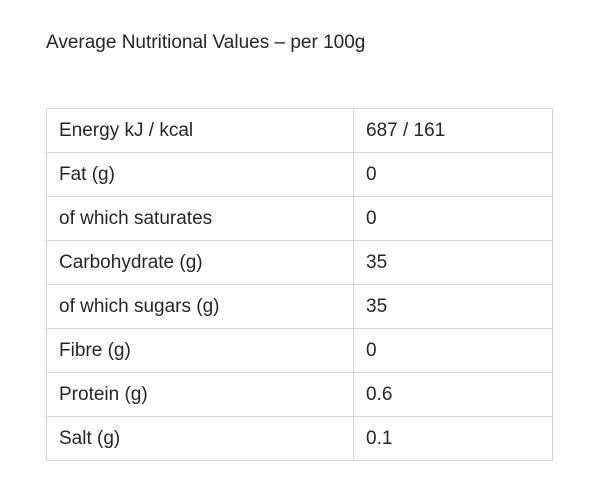 The image size is (600, 500). I want to click on row-label: Protein (g), so click(200, 394).